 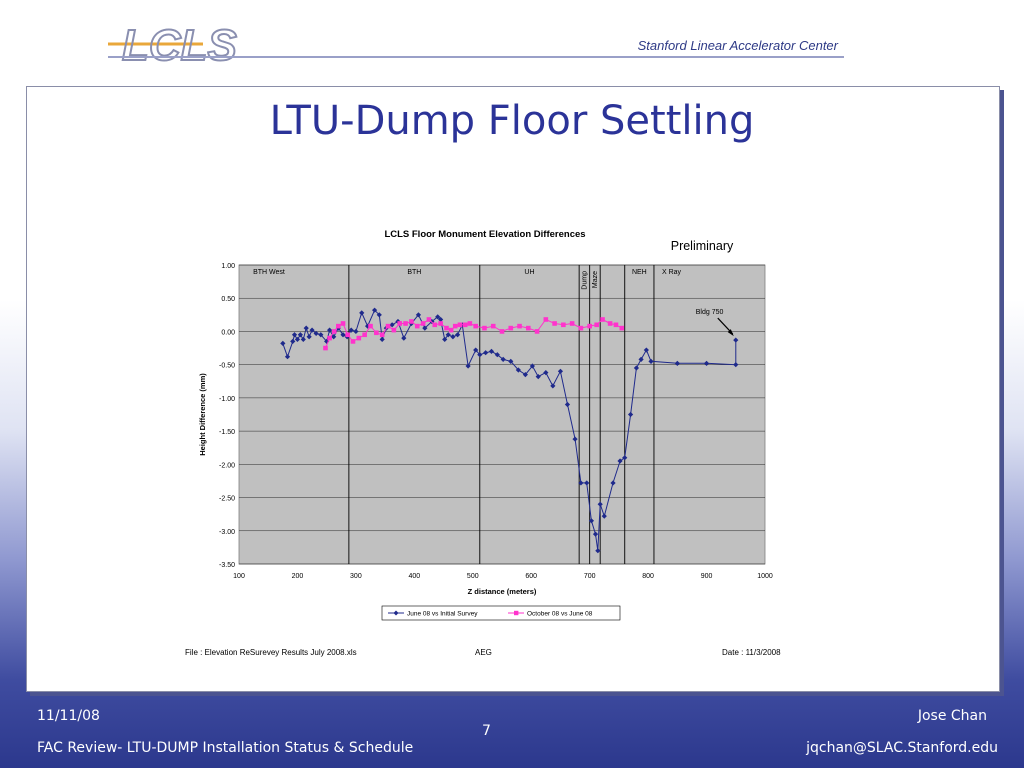 I want to click on presenter-email: jqchan@SLAC.Stanford.edu, so click(x=902, y=748).